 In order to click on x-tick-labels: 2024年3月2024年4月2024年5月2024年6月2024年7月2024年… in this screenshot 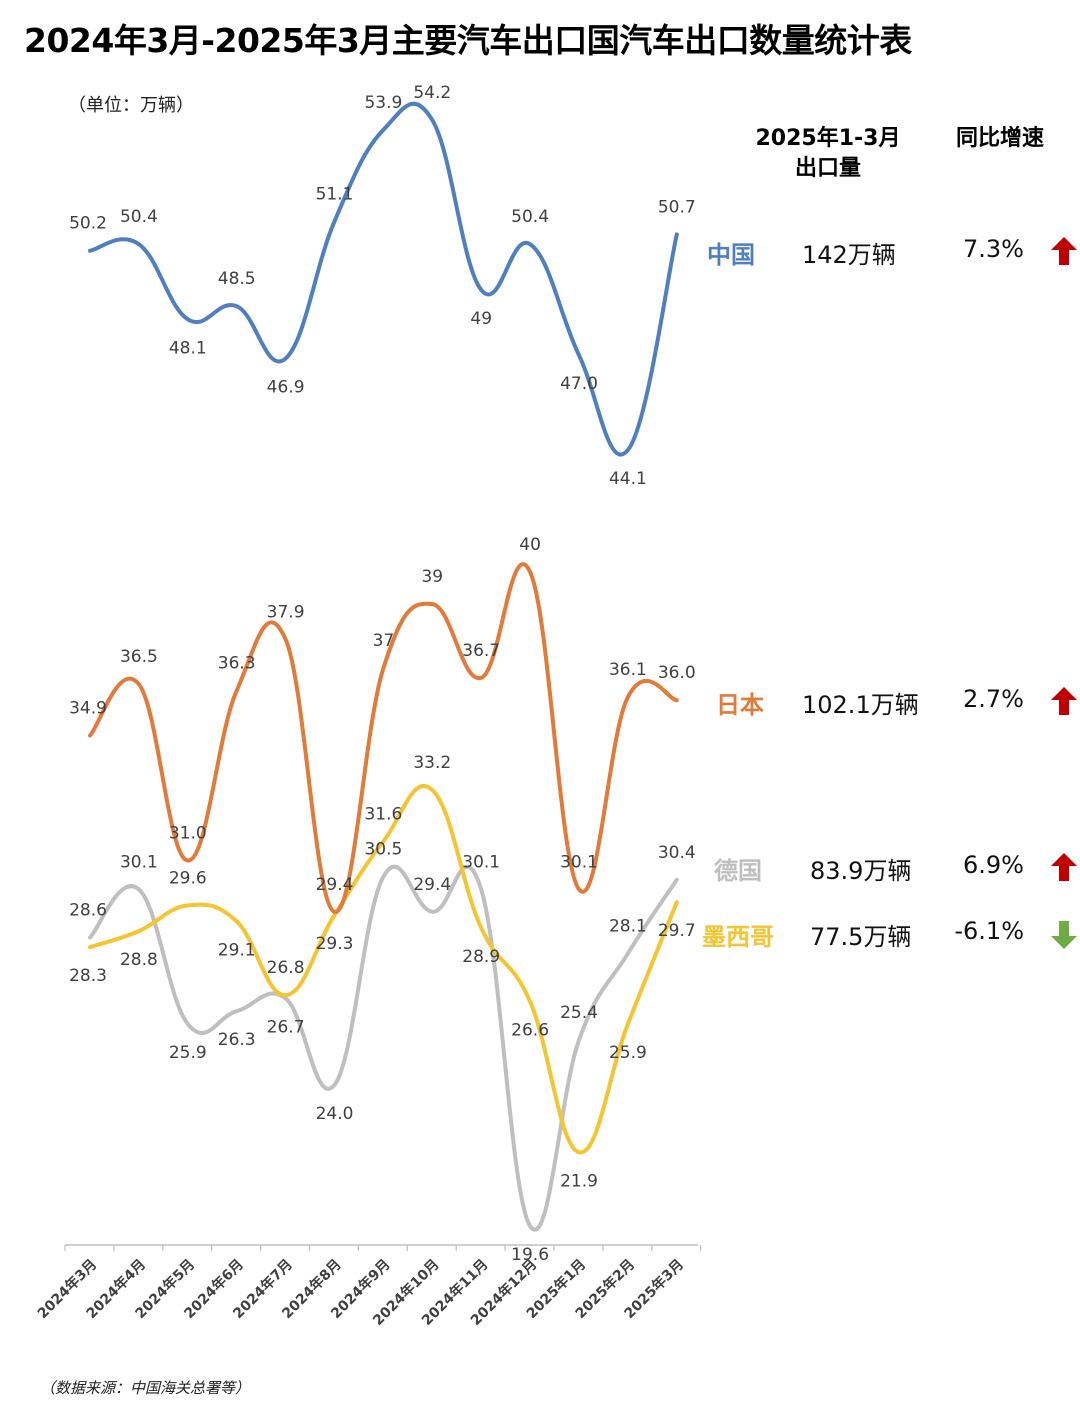, I will do `click(360, 1292)`.